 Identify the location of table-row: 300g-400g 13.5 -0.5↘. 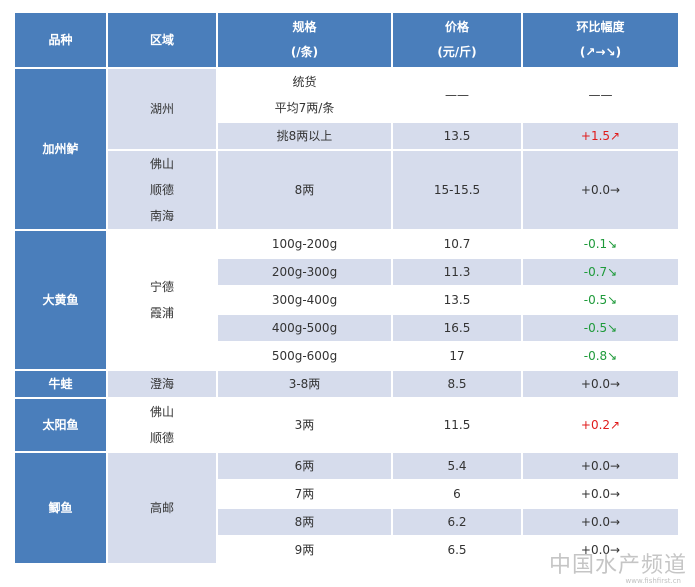
(347, 301).